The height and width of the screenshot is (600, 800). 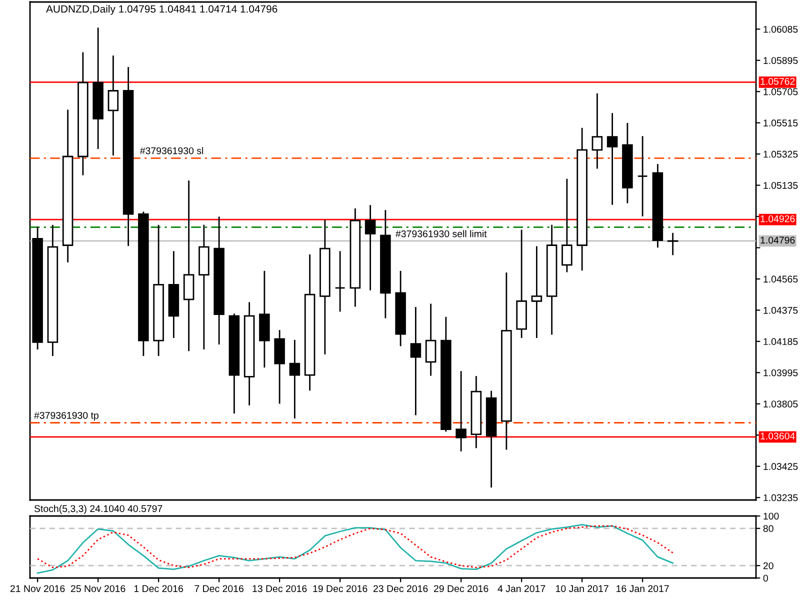 What do you see at coordinates (777, 240) in the screenshot?
I see `ref-line-label: 1.04796` at bounding box center [777, 240].